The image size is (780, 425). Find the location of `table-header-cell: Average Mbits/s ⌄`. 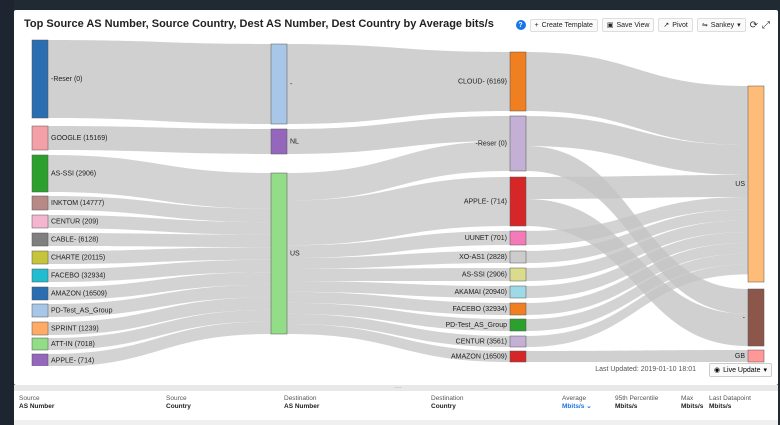

table-header-cell: Average Mbits/s ⌄ is located at coordinates (577, 403).